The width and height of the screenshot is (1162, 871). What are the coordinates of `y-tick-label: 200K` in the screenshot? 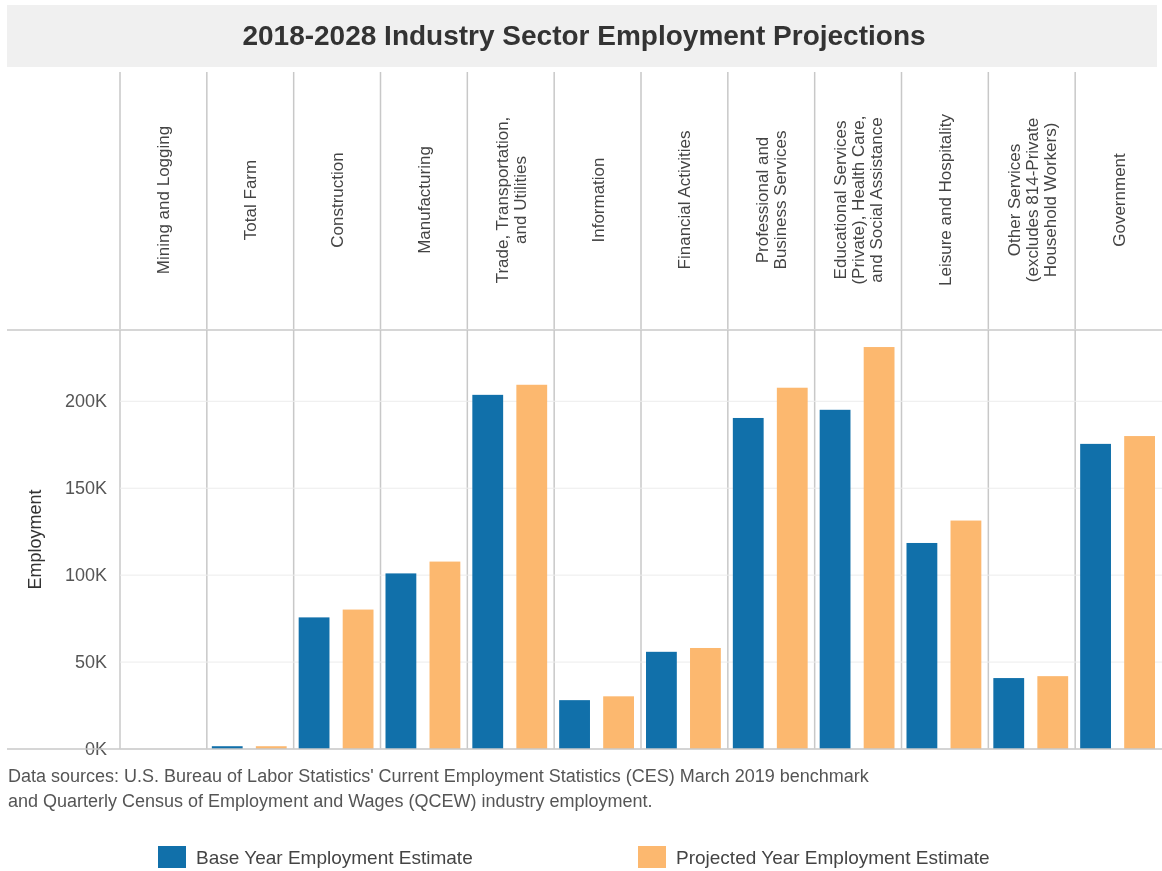 It's located at (85, 401).